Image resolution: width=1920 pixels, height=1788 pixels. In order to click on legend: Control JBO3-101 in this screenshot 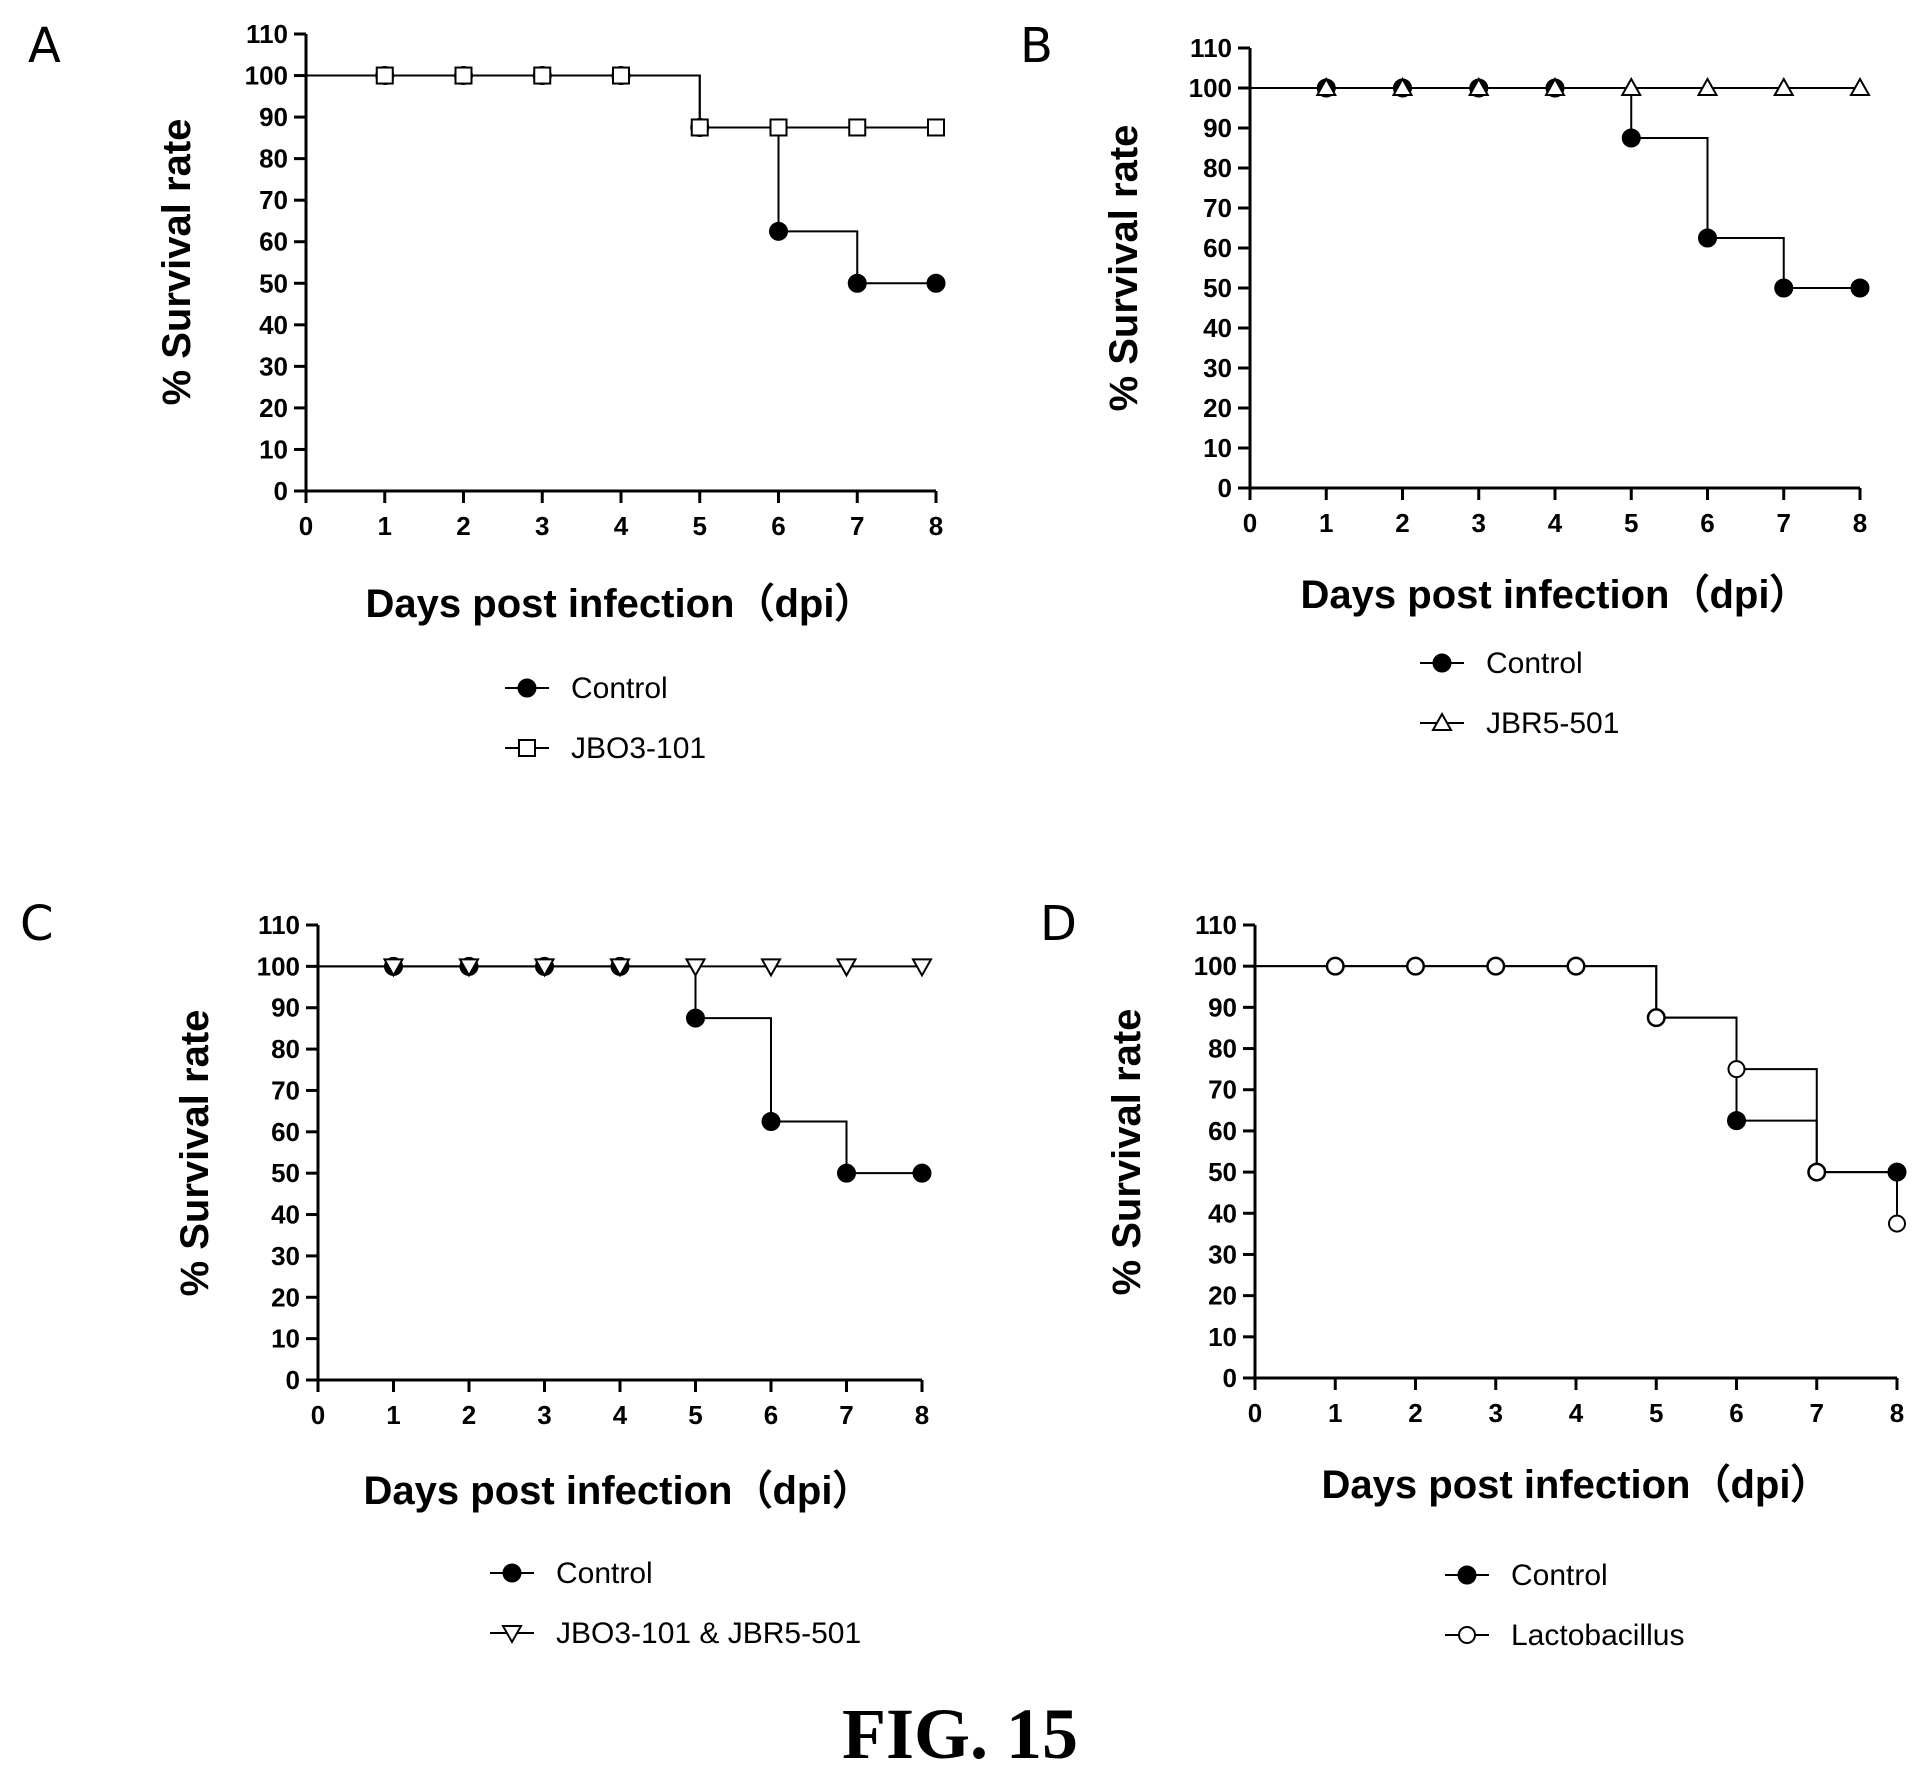, I will do `click(605, 718)`.